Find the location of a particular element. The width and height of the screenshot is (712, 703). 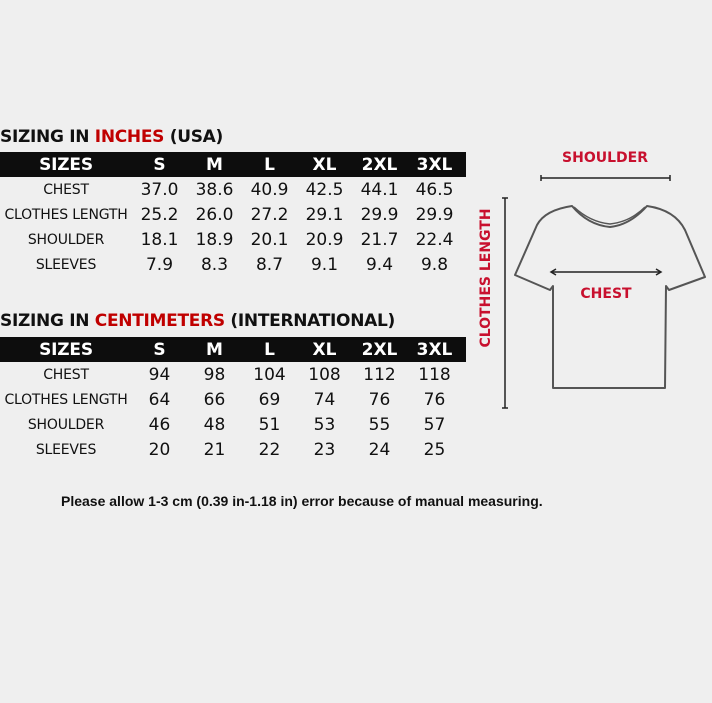

value-cell: 7.9 is located at coordinates (159, 264).